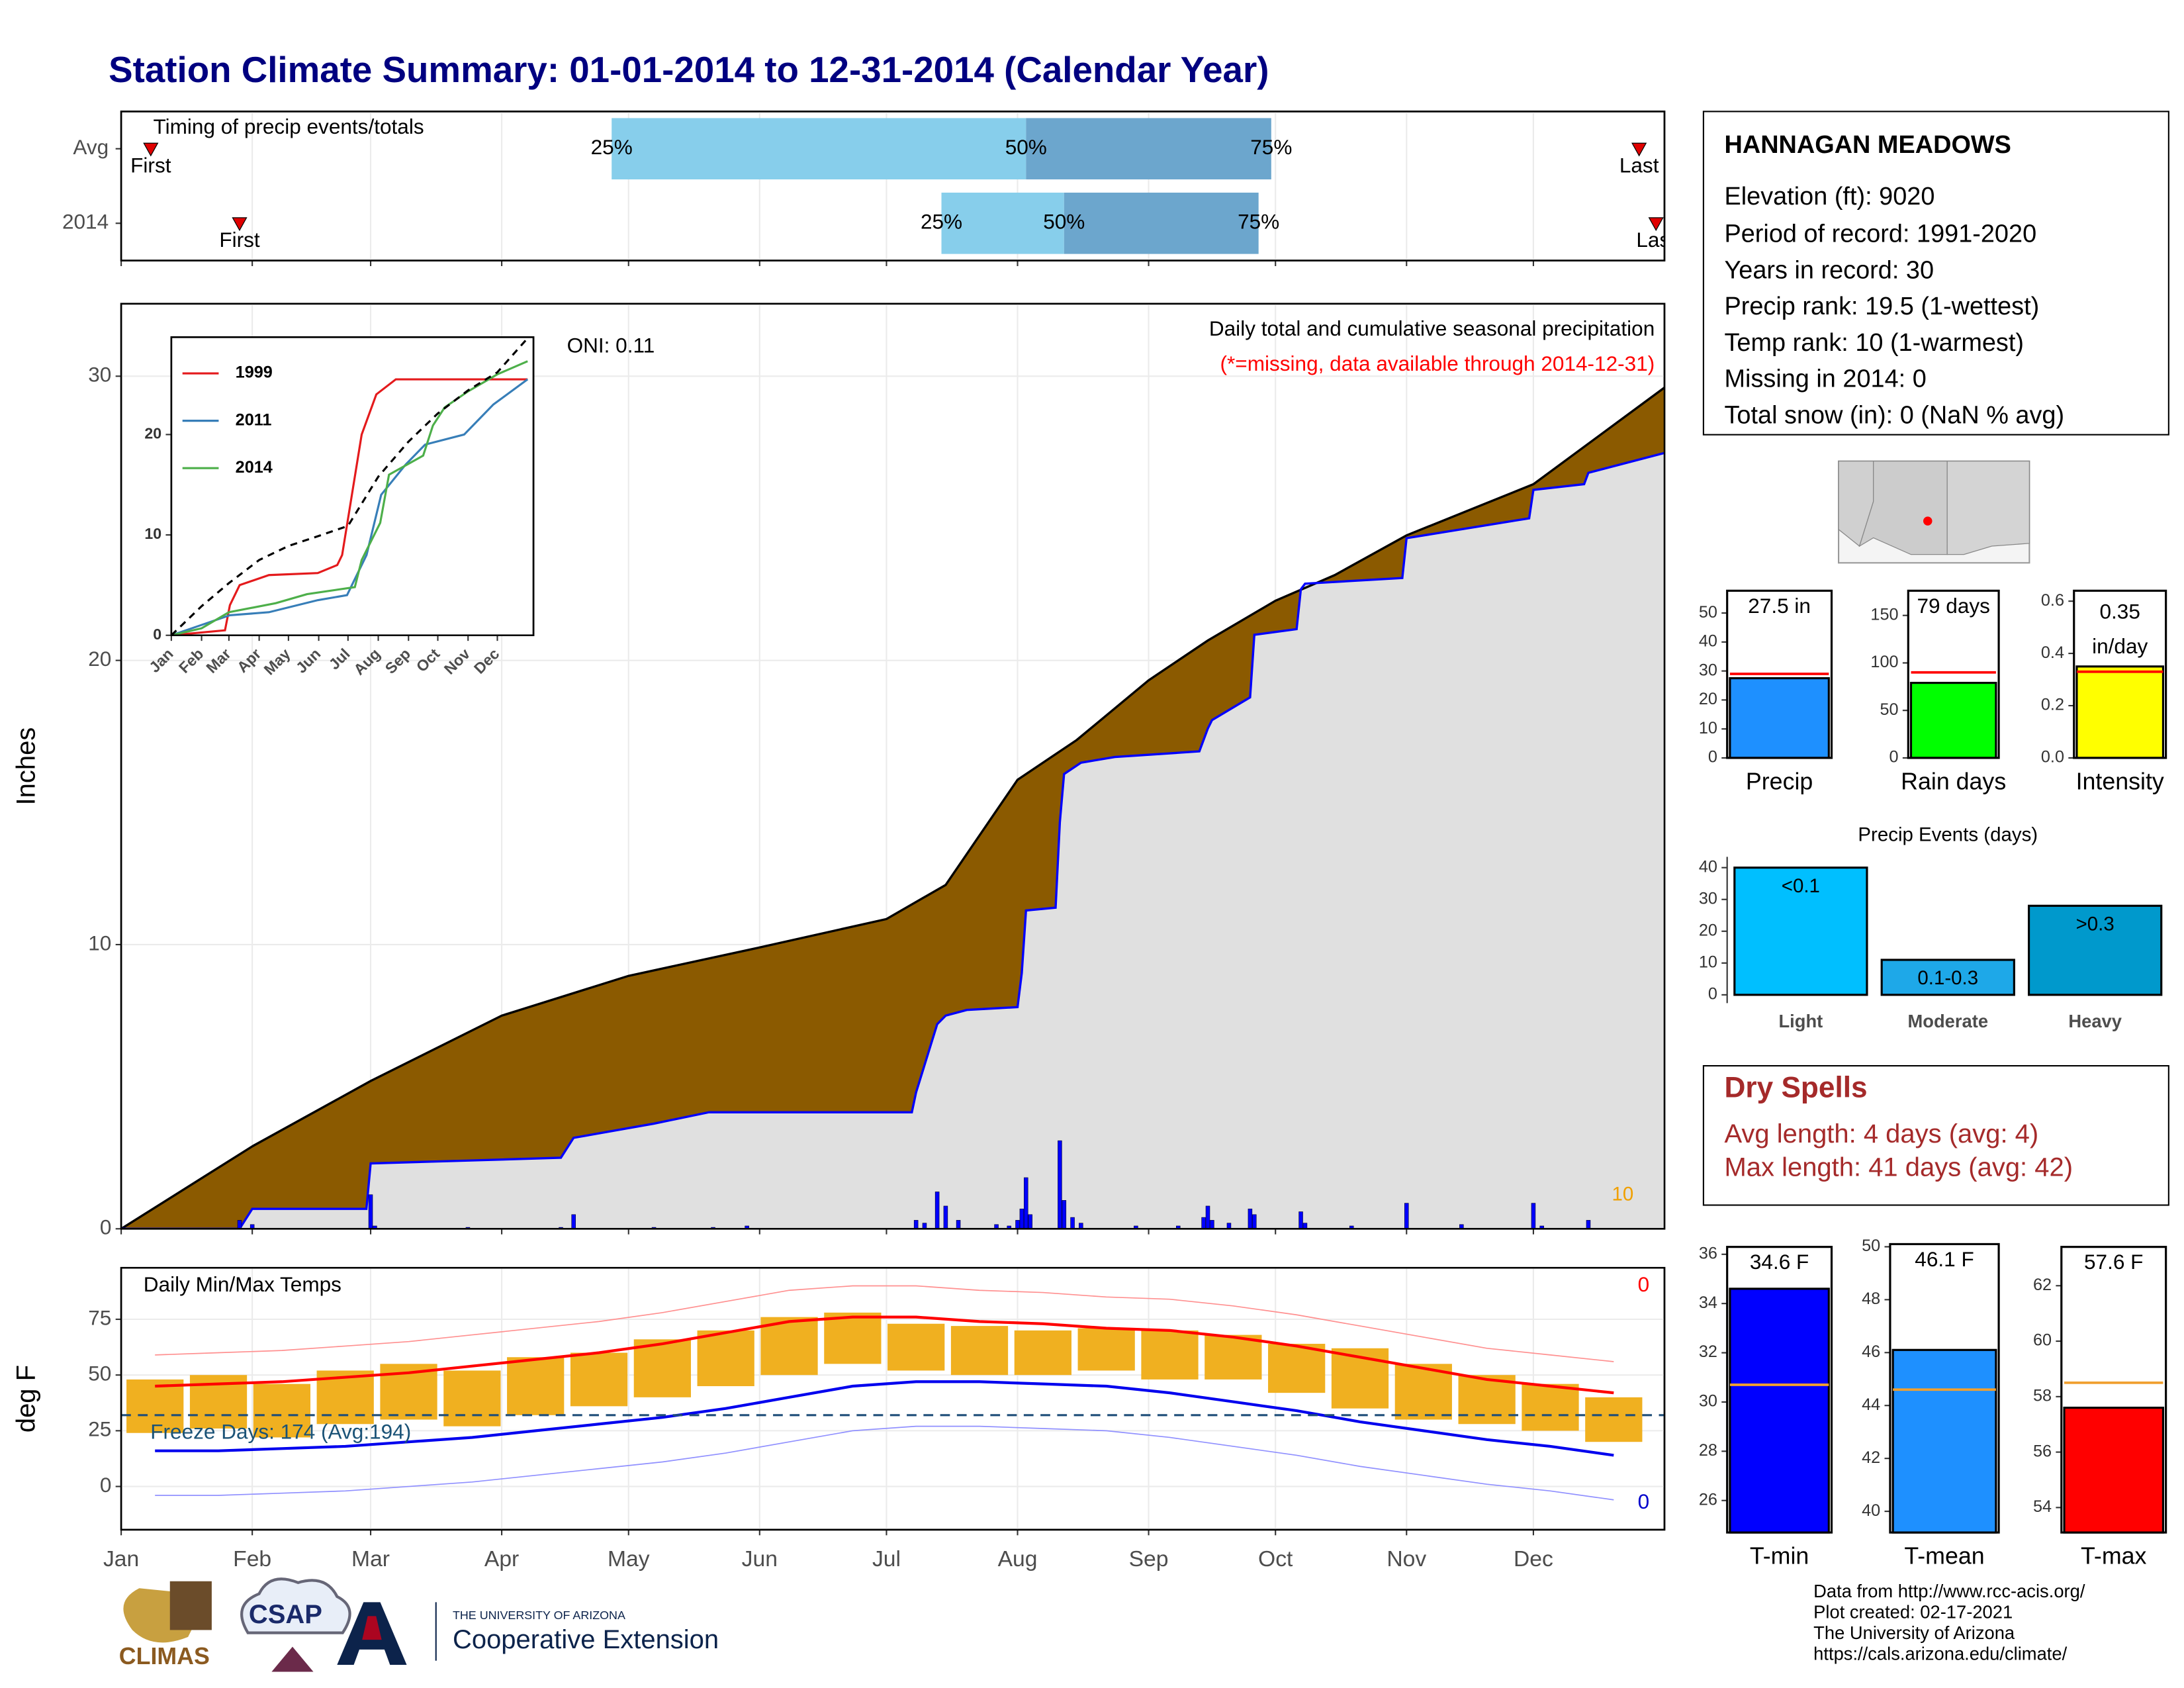 The image size is (2184, 1688). What do you see at coordinates (242, 1284) in the screenshot?
I see `panel-title: Daily Min/Max Temps` at bounding box center [242, 1284].